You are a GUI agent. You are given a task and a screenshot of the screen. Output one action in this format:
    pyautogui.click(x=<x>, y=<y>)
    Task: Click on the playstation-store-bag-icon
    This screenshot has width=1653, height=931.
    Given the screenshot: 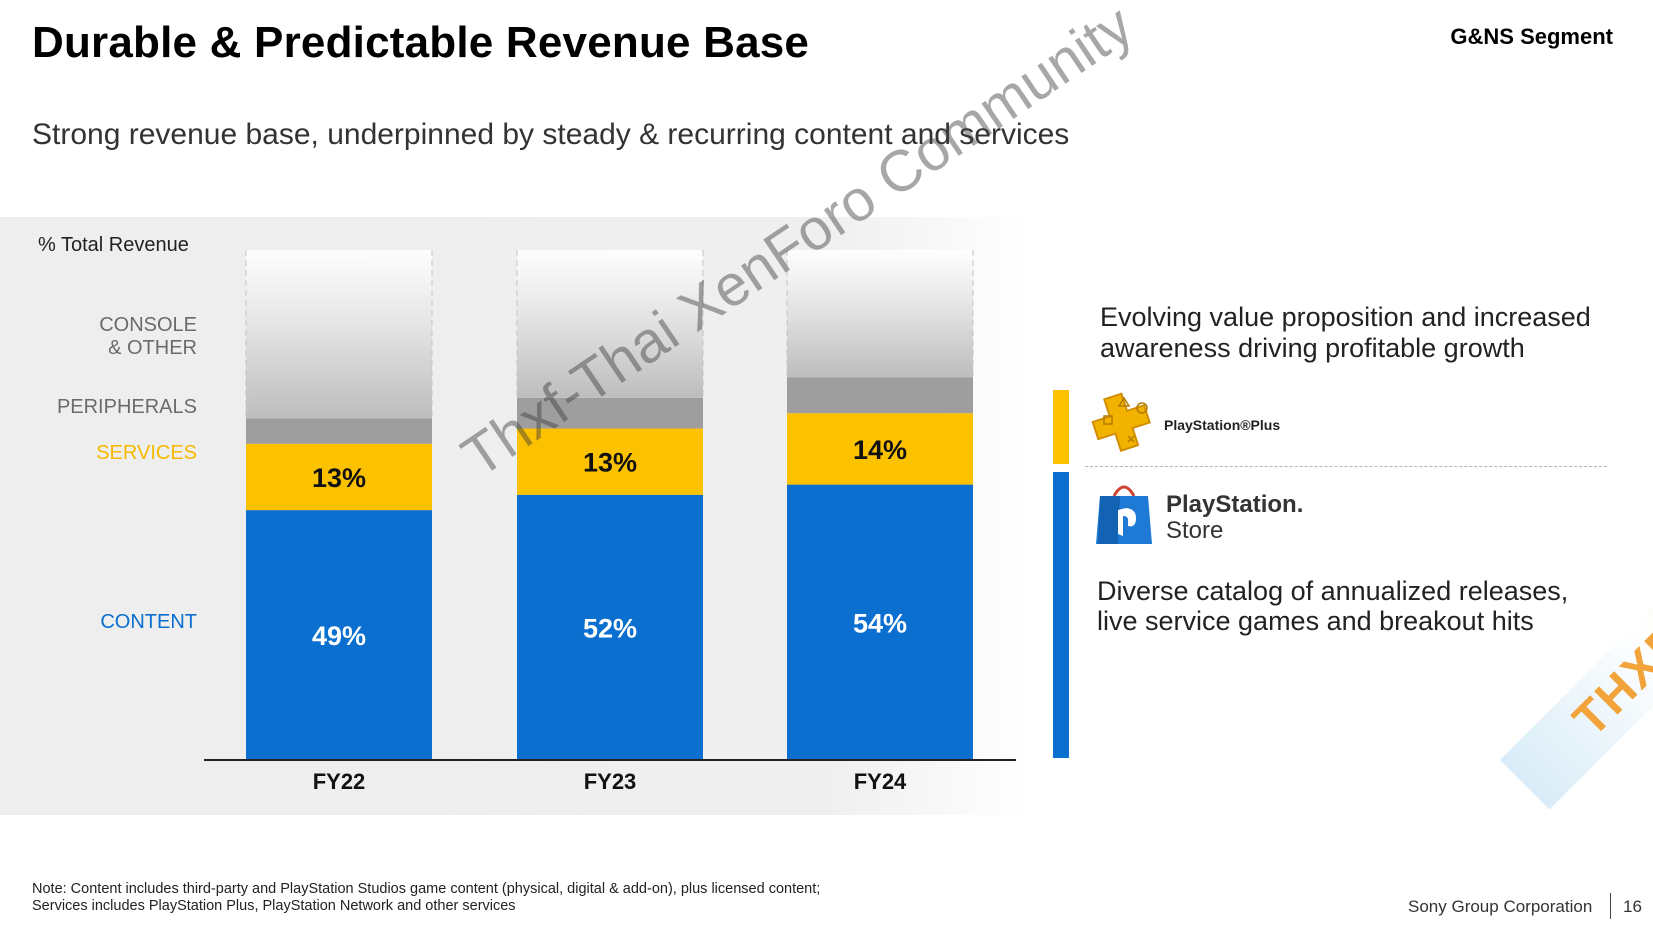 What is the action you would take?
    pyautogui.click(x=1124, y=516)
    